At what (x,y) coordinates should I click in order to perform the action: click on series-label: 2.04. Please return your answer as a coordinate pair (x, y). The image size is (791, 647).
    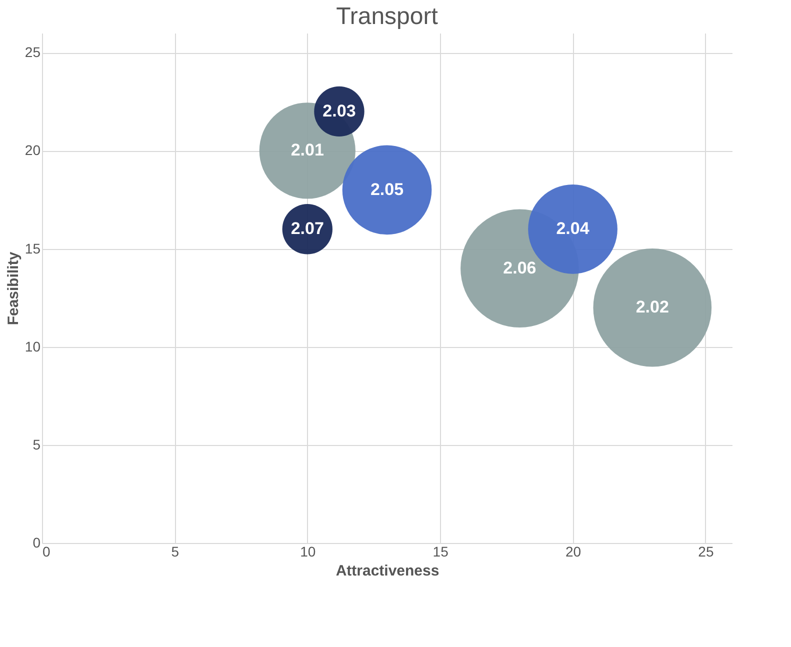
    Looking at the image, I should click on (573, 228).